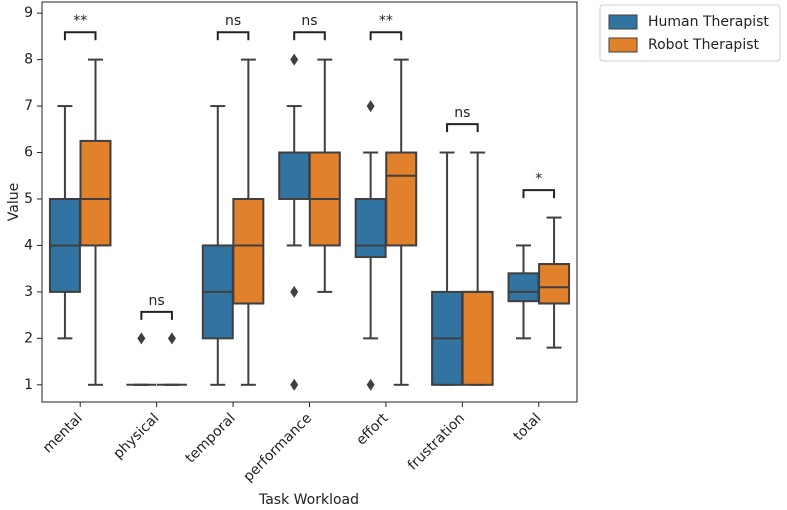 Image resolution: width=787 pixels, height=510 pixels. Describe the element at coordinates (436, 441) in the screenshot. I see `x-tick-label: frustration` at that location.